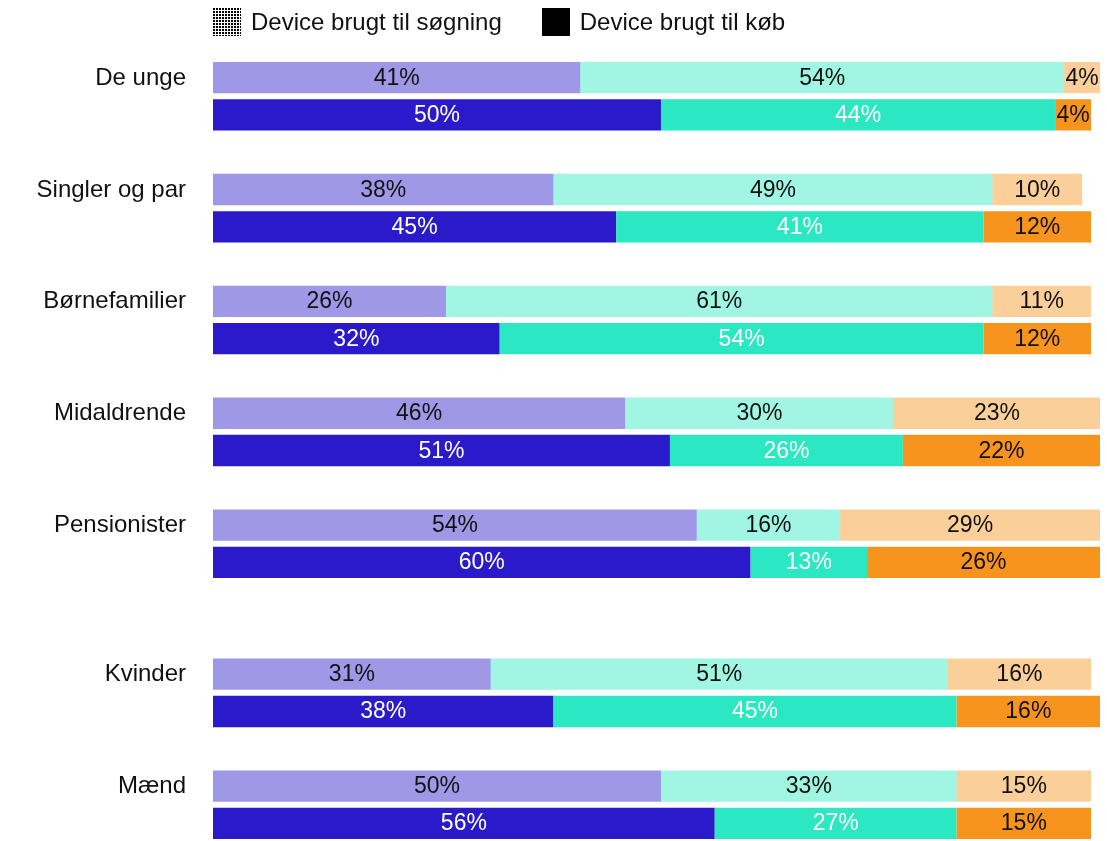  Describe the element at coordinates (119, 412) in the screenshot. I see `y-tick-label: Midaldrende` at that location.